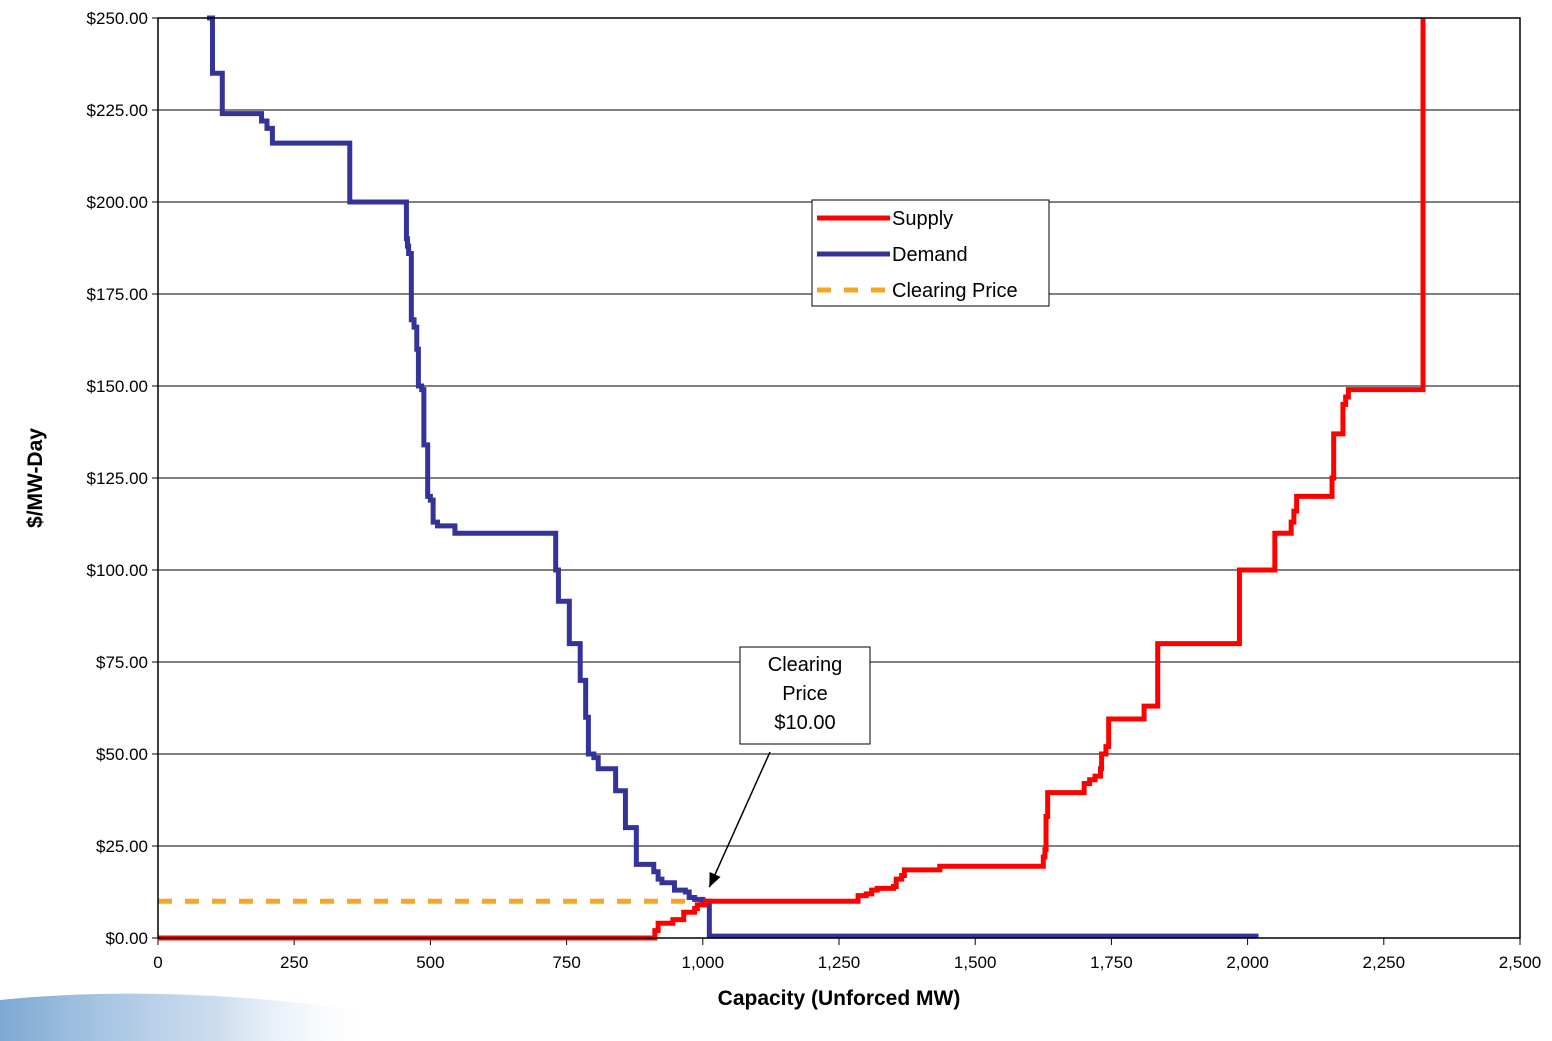  What do you see at coordinates (117, 478) in the screenshot?
I see `y-tick-label: $125.00` at bounding box center [117, 478].